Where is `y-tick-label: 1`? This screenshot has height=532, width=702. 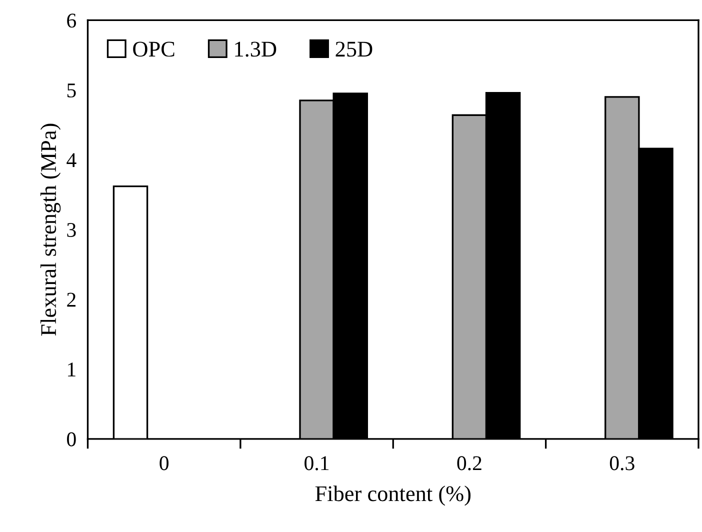
y-tick-label: 1 is located at coordinates (72, 369).